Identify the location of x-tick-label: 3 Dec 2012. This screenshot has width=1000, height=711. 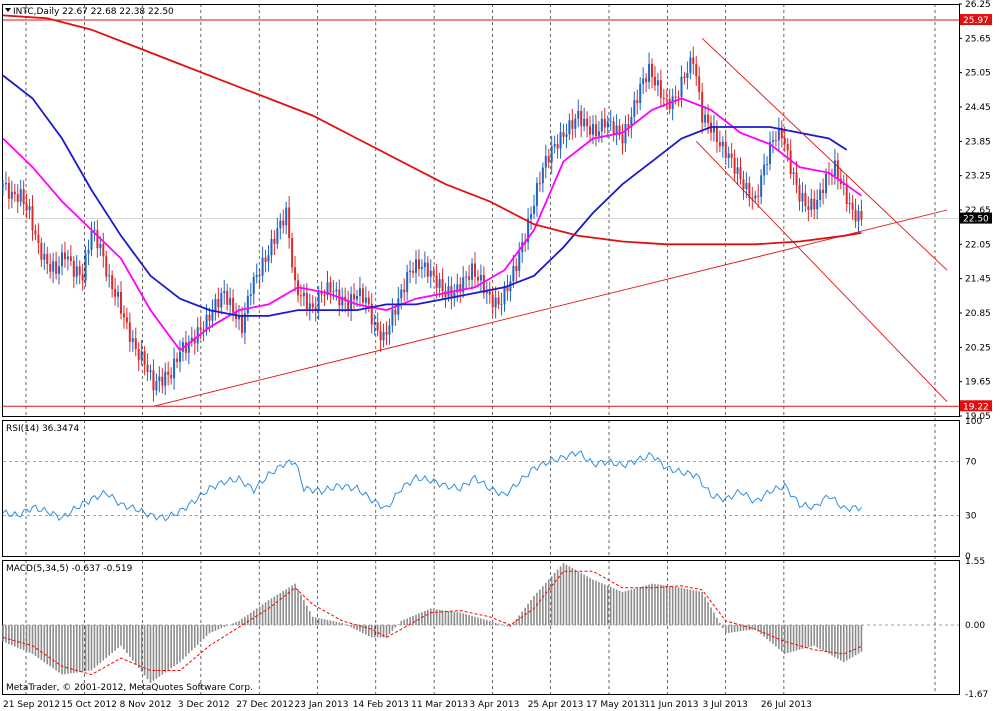
(204, 705).